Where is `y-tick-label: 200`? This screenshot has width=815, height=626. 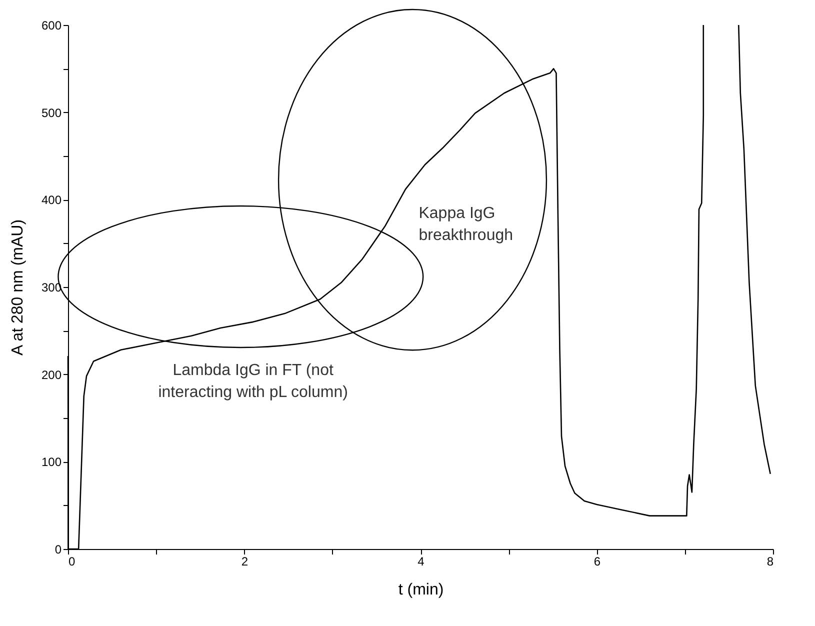 y-tick-label: 200 is located at coordinates (51, 375).